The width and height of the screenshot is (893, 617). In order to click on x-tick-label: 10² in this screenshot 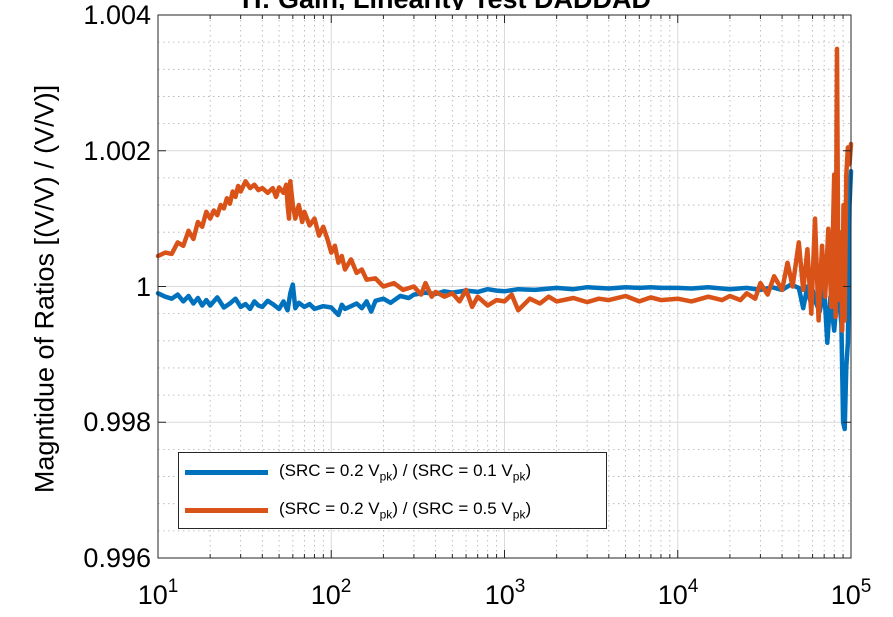, I will do `click(331, 593)`.